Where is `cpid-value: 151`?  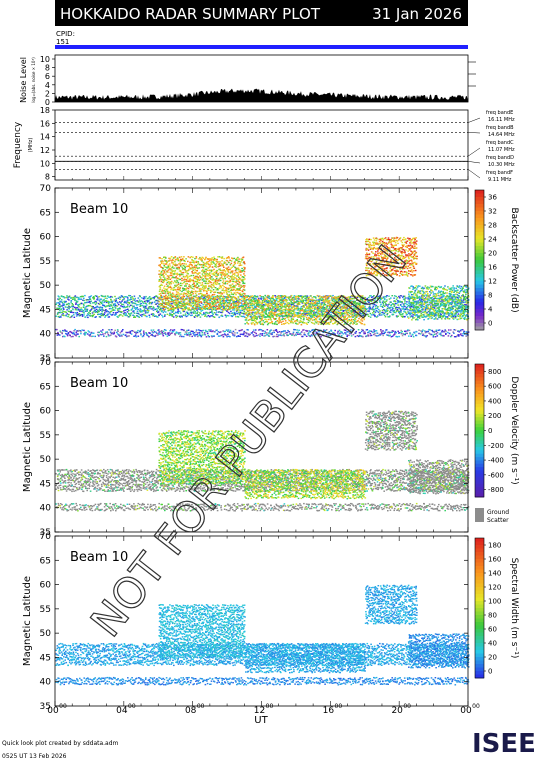
cpid-value: 151 is located at coordinates (62, 42).